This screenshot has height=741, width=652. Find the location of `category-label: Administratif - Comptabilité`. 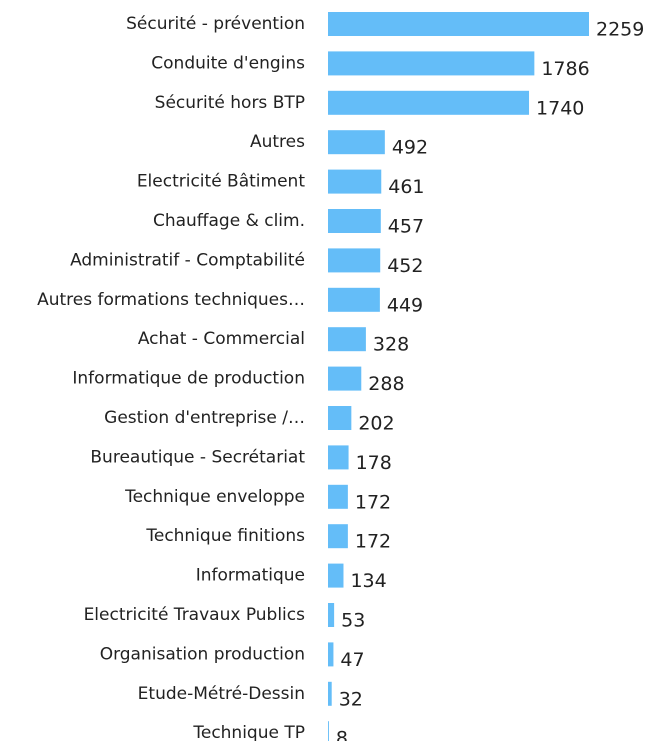

category-label: Administratif - Comptabilité is located at coordinates (187, 260).